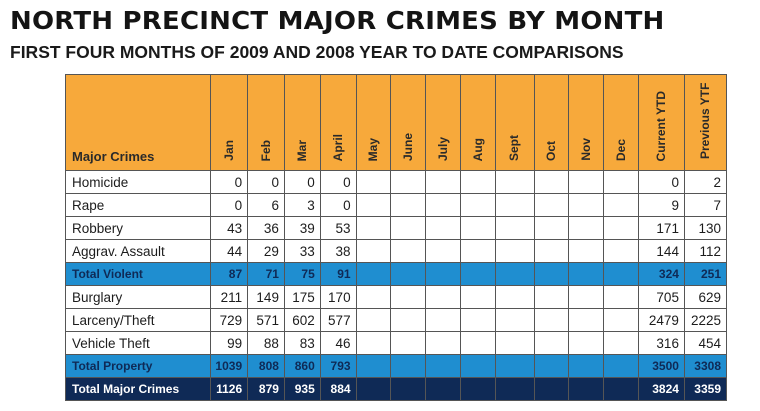 Image resolution: width=760 pixels, height=411 pixels. Describe the element at coordinates (138, 251) in the screenshot. I see `row-label: Aggrav. Assault` at that location.